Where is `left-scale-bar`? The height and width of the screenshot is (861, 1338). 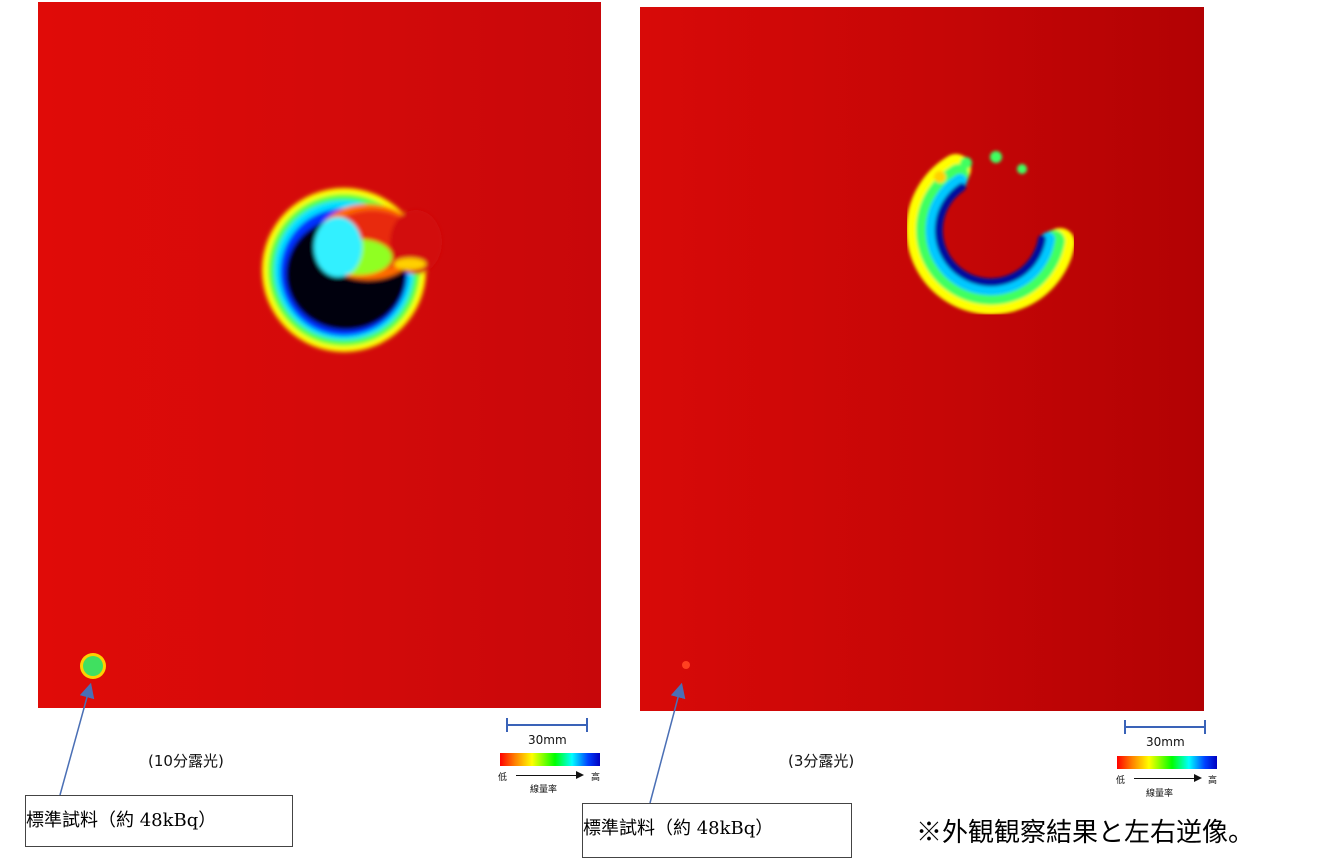
left-scale-bar is located at coordinates (547, 725).